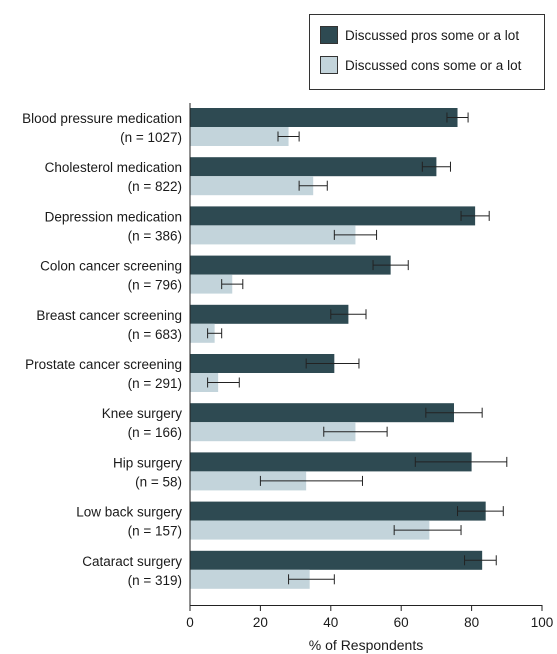 The image size is (557, 654). What do you see at coordinates (155, 383) in the screenshot?
I see `category-n-5: (n = 291)` at bounding box center [155, 383].